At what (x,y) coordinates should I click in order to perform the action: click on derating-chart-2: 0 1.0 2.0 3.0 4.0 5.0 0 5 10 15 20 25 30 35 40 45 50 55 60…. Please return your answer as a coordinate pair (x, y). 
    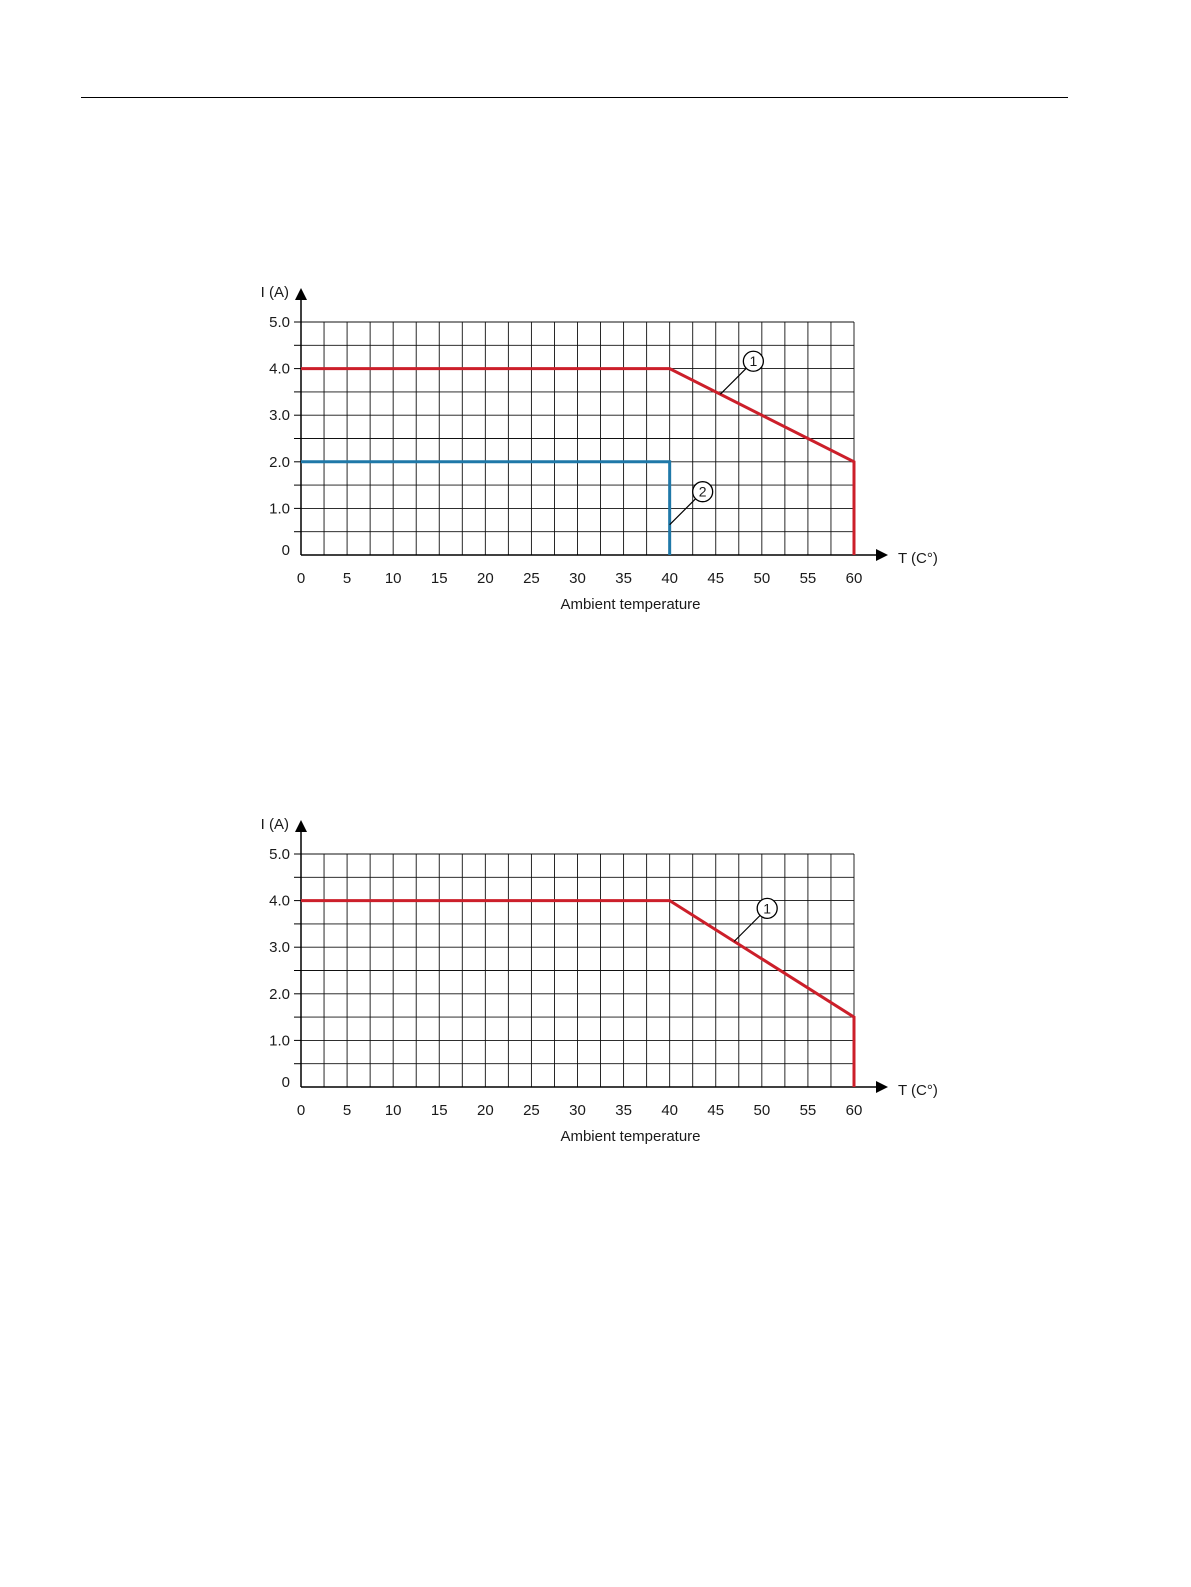
    Looking at the image, I should click on (599, 980).